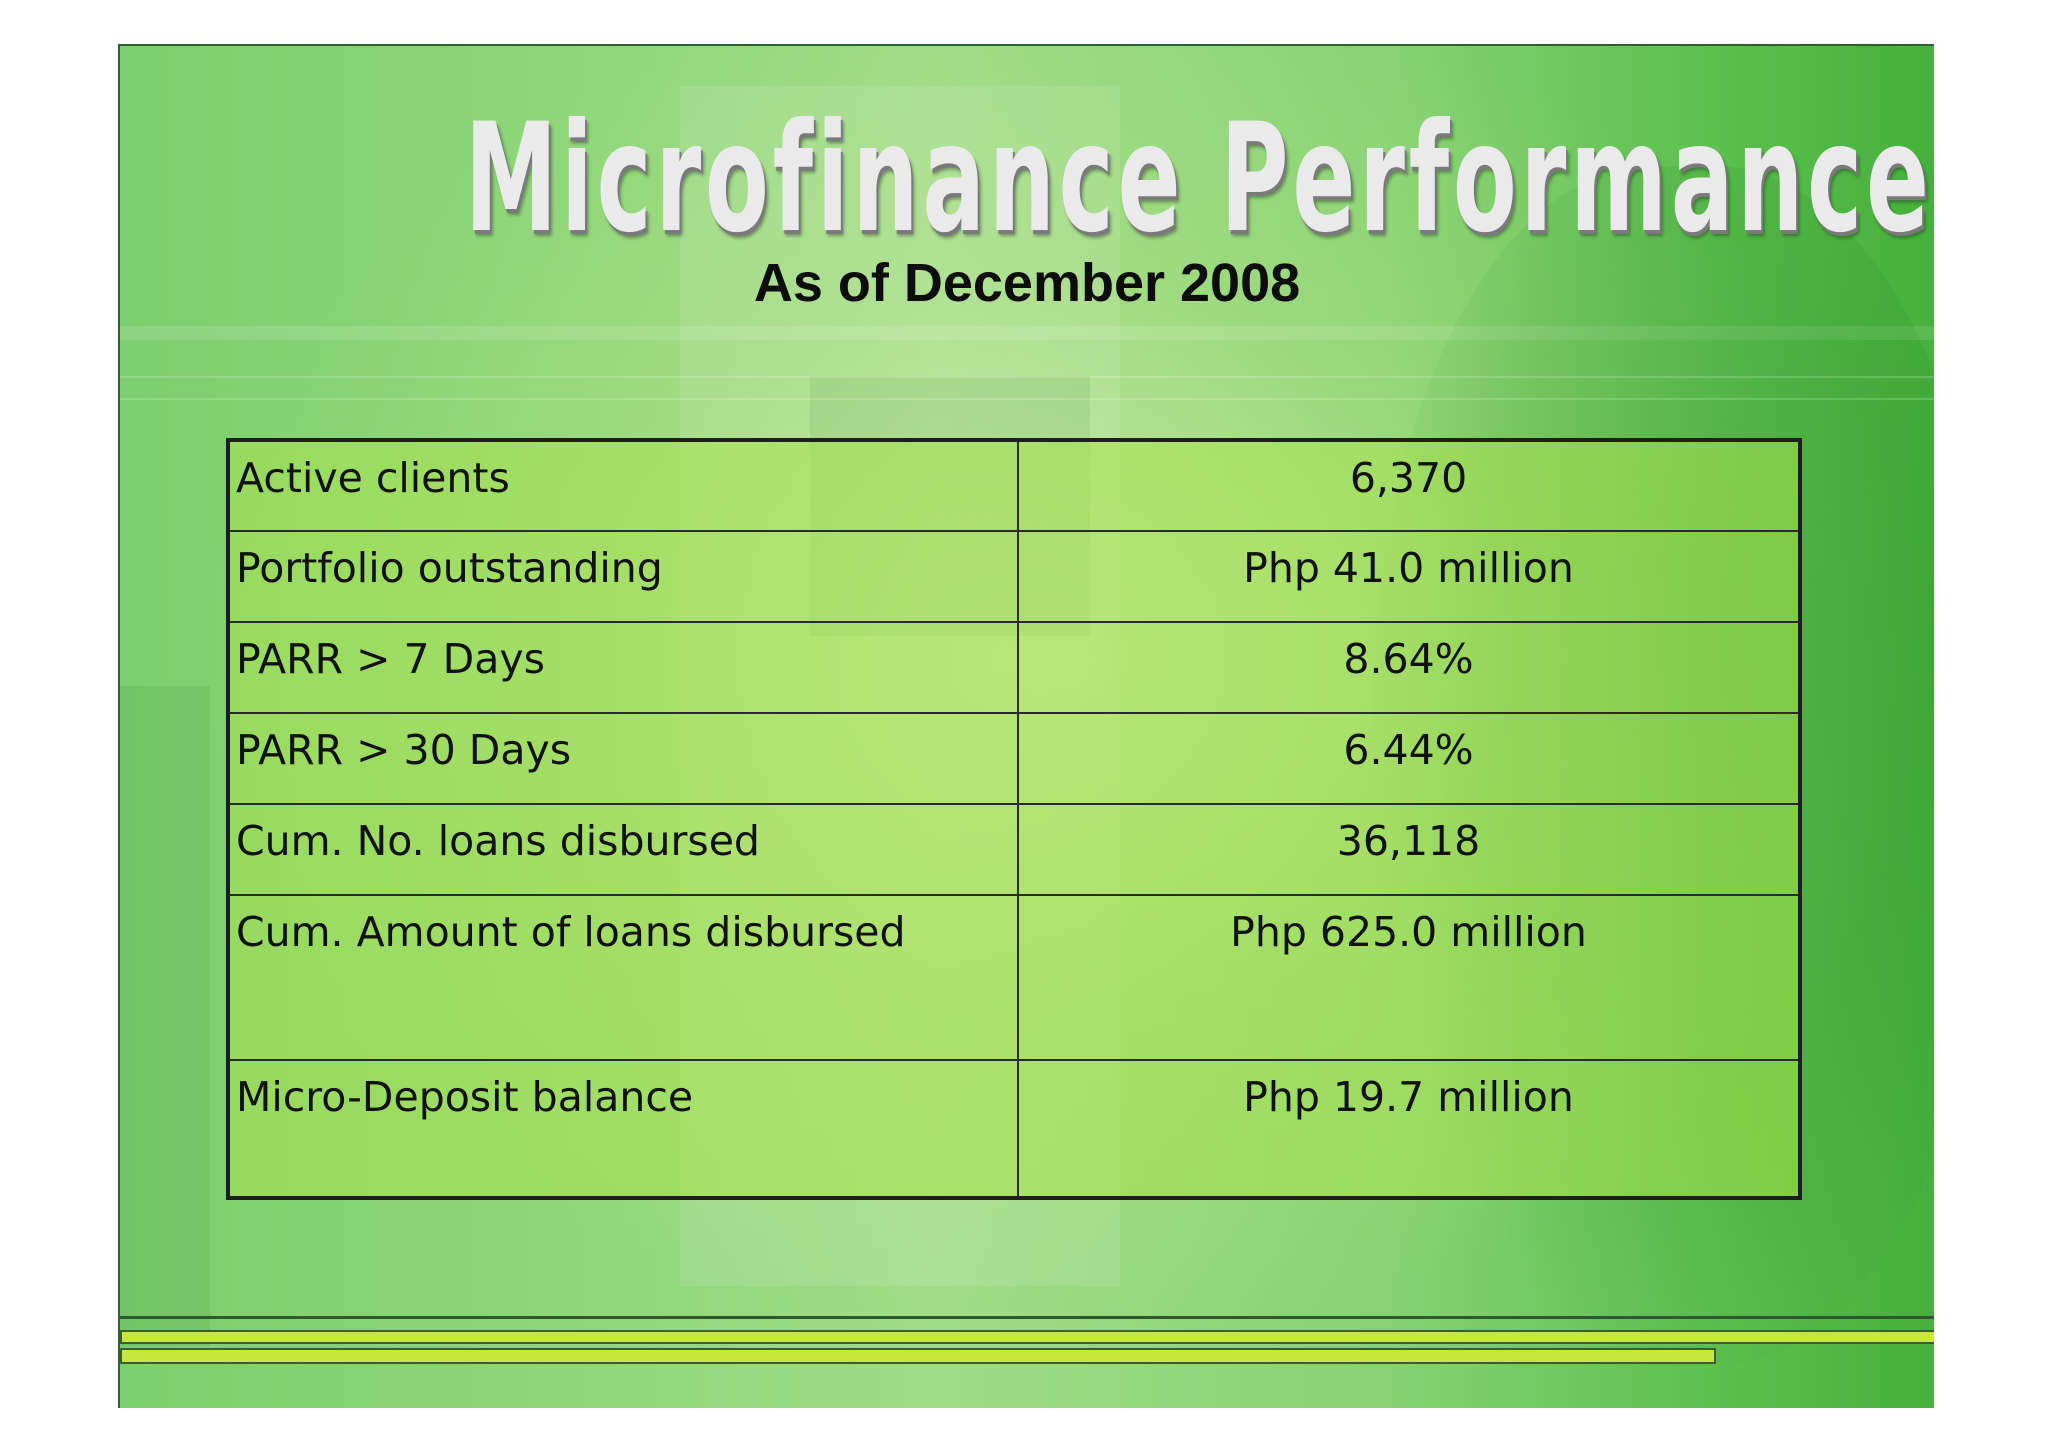 This screenshot has height=1447, width=2048. I want to click on row-label: Cum. Amount of loans disbursed, so click(623, 977).